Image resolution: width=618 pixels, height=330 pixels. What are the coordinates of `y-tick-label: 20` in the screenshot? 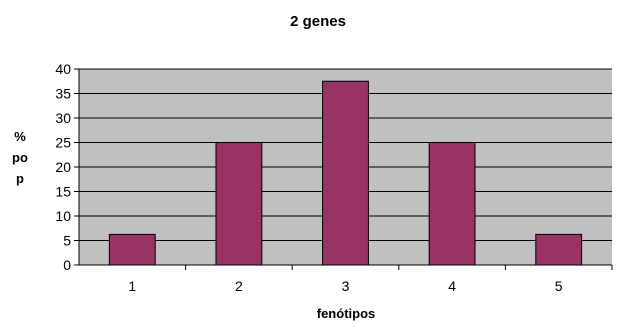 It's located at (63, 167).